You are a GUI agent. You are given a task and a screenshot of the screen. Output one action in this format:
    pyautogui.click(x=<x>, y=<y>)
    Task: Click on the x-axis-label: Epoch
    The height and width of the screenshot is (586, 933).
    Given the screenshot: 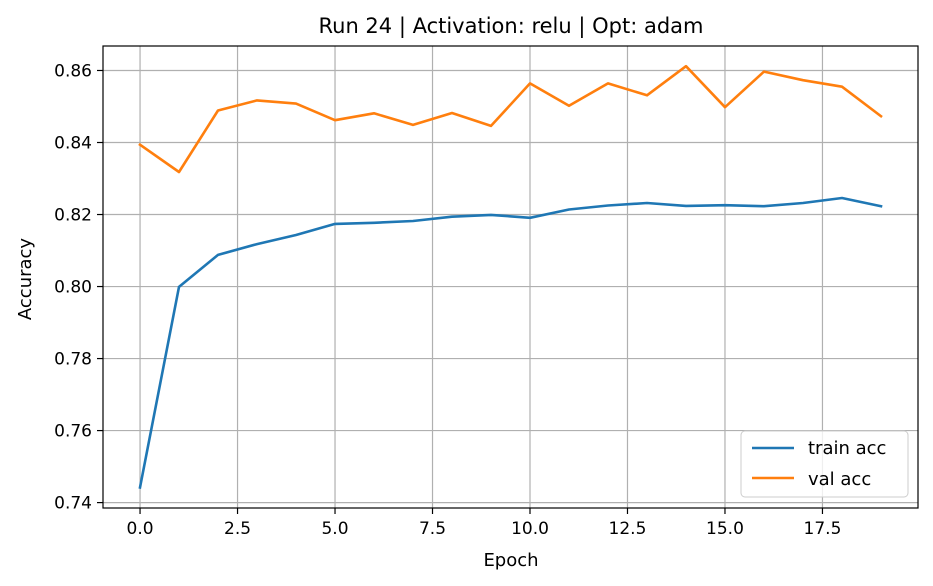 What is the action you would take?
    pyautogui.click(x=510, y=560)
    